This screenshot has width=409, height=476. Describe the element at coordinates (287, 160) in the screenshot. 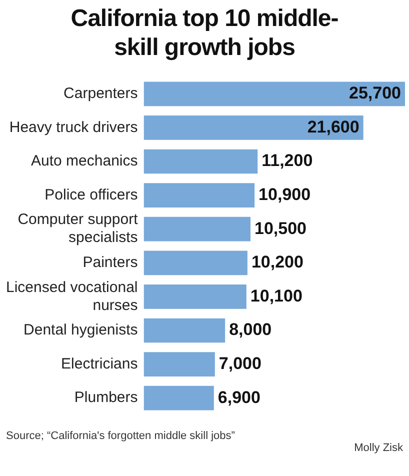

I see `data-label: 11,200` at that location.